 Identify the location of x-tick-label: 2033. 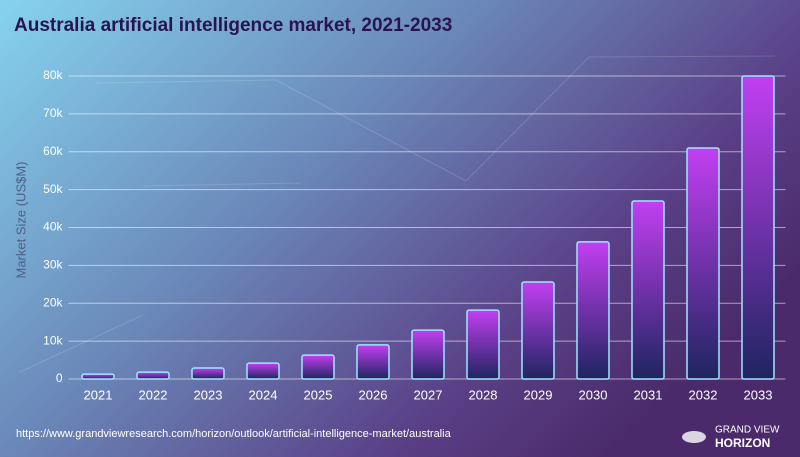
(758, 394).